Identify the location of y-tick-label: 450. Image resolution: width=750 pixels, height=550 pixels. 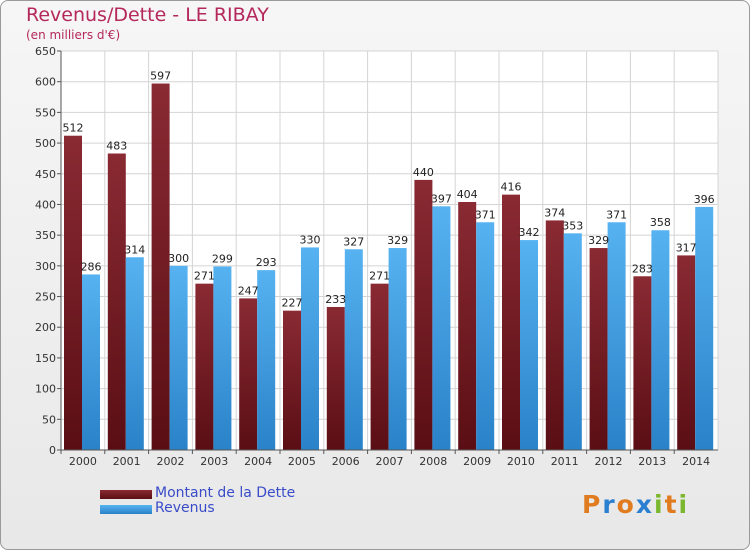
(45, 174).